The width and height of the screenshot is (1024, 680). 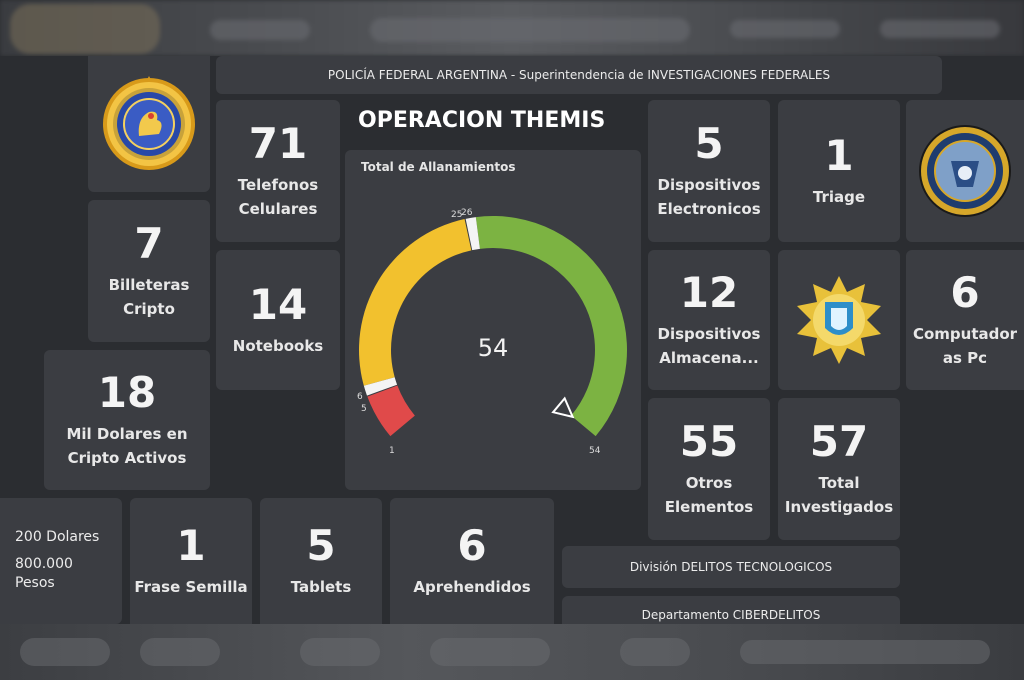 I want to click on gauge-tick-label: 25, so click(x=457, y=215).